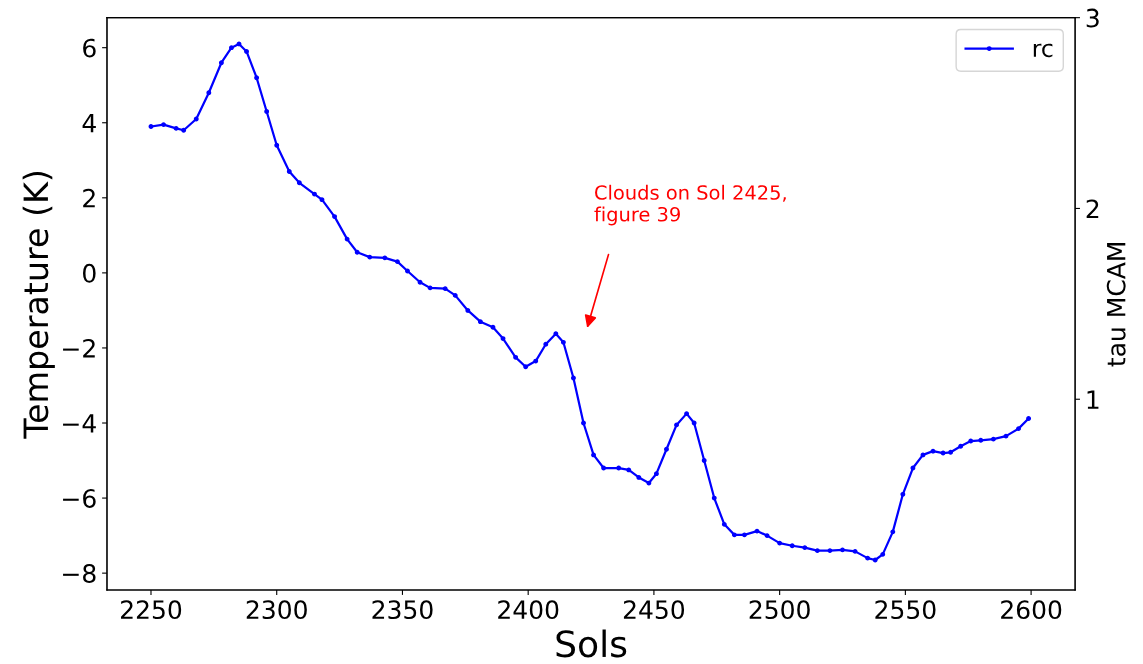  What do you see at coordinates (89, 48) in the screenshot?
I see `y-tick-label: 6` at bounding box center [89, 48].